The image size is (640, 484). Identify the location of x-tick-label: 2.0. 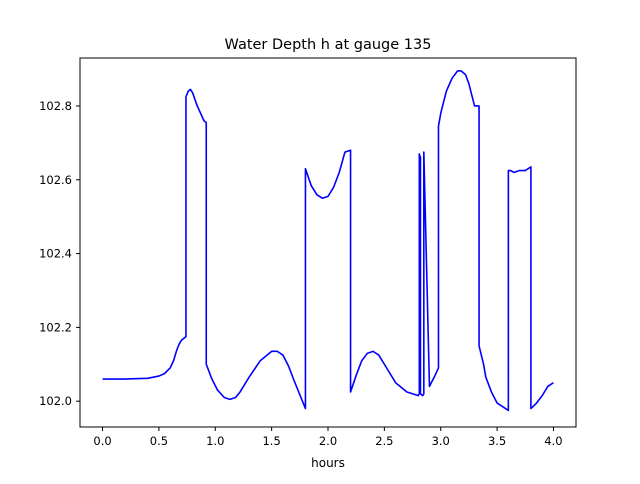
(328, 441).